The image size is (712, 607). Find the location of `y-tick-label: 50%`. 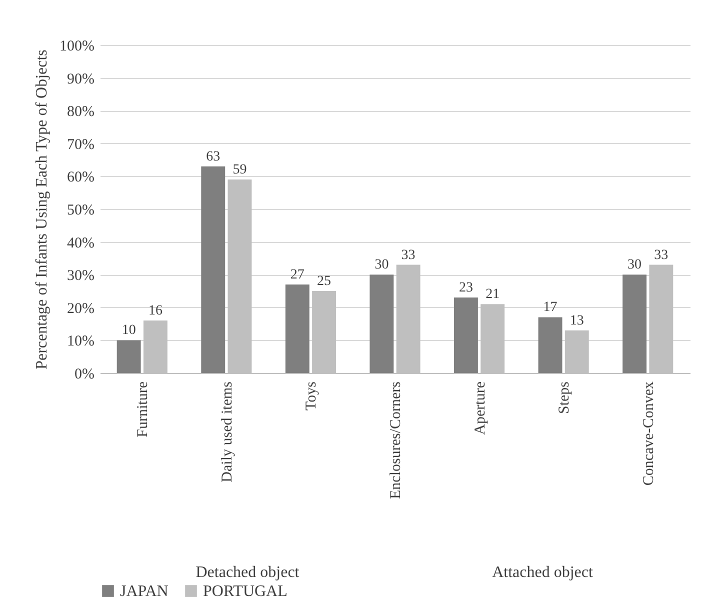

y-tick-label: 50% is located at coordinates (80, 210).